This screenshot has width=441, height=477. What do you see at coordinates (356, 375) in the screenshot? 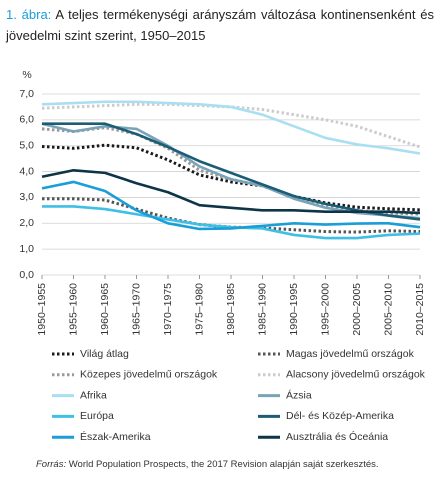
I see `legend-label: Alacsony jövedelmű országok` at bounding box center [356, 375].